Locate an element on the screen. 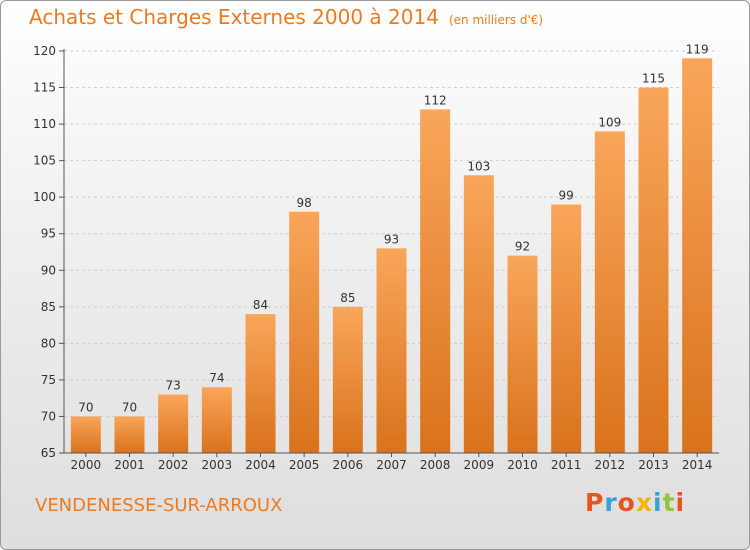 The width and height of the screenshot is (750, 550). bar-2006 is located at coordinates (347, 379).